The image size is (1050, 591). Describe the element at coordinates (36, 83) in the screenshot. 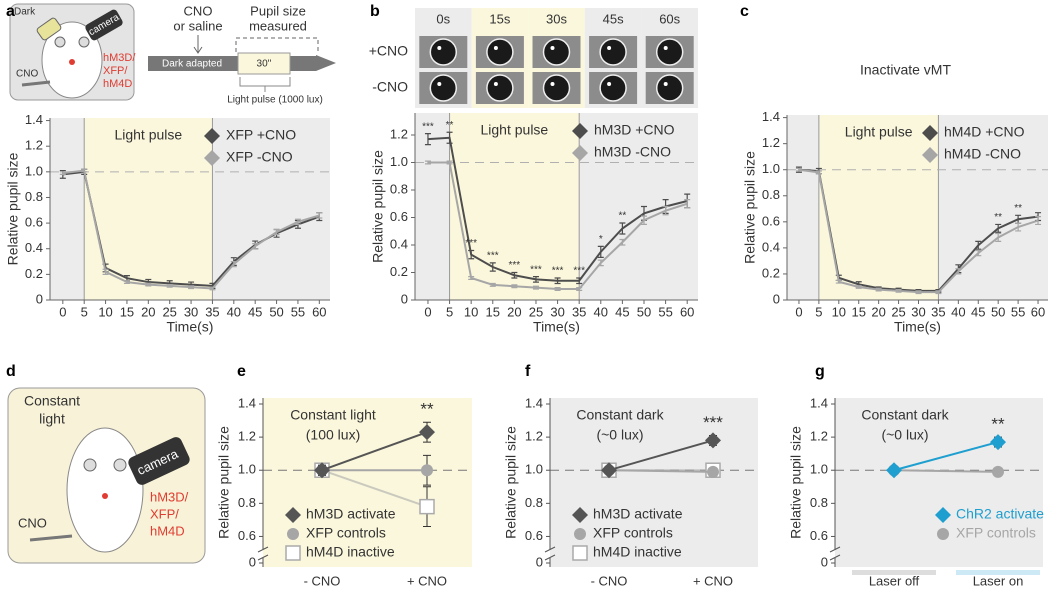

I see `syringe` at that location.